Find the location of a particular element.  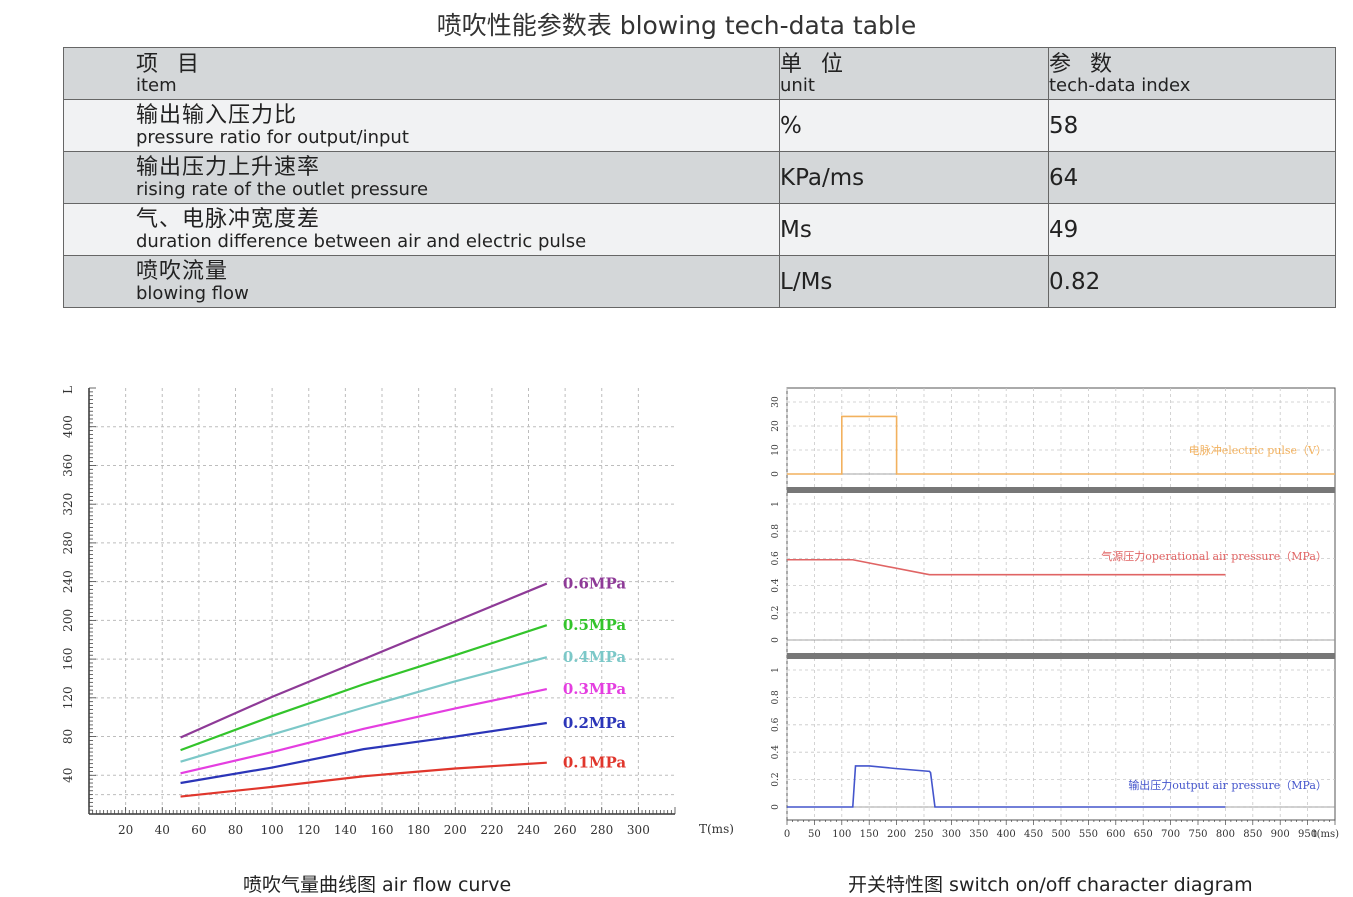

x-tick-label: 650 is located at coordinates (1143, 834).